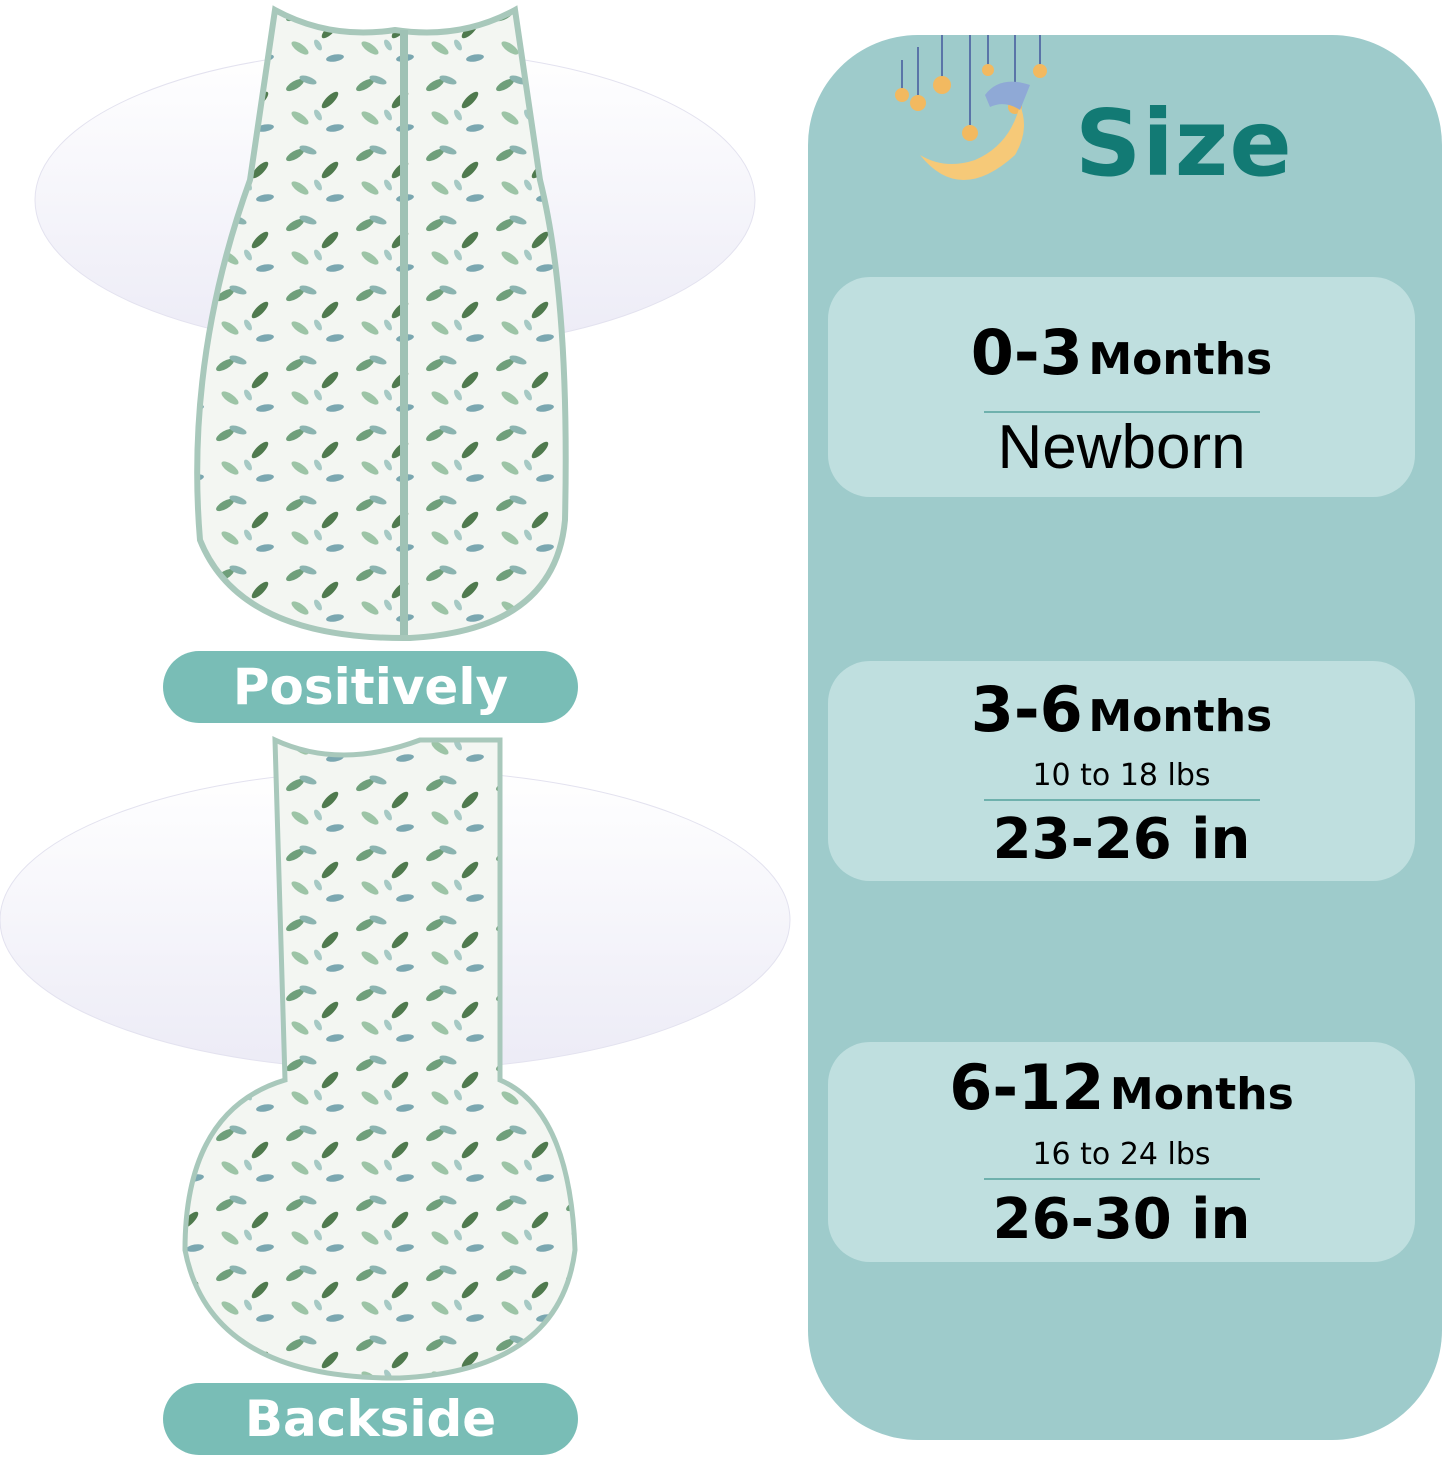 This screenshot has width=1445, height=1458. What do you see at coordinates (370, 687) in the screenshot?
I see `front-label: Positively` at bounding box center [370, 687].